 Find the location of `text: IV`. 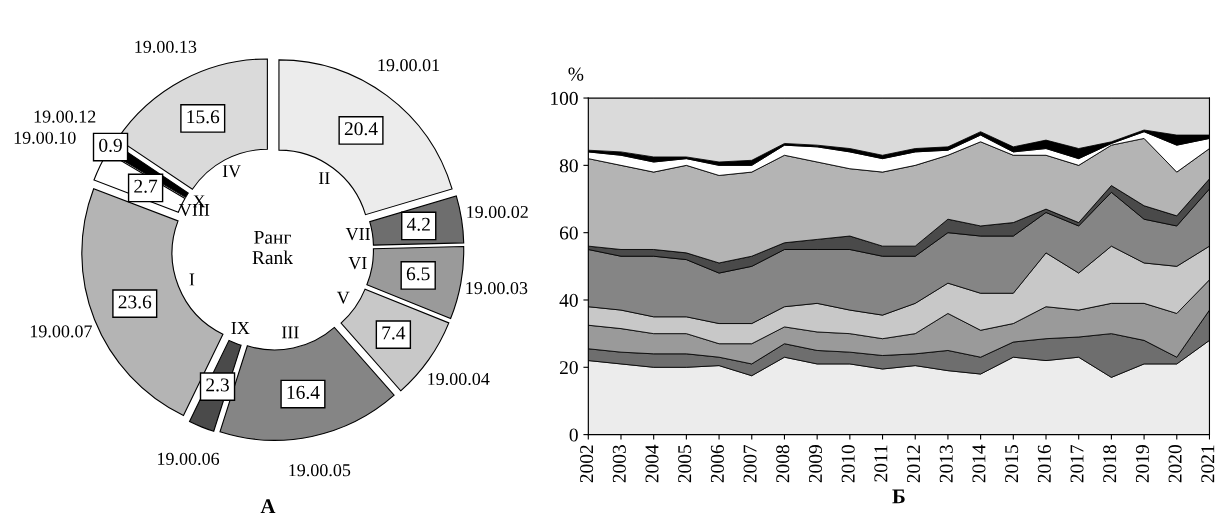

text: IV is located at coordinates (231, 171).